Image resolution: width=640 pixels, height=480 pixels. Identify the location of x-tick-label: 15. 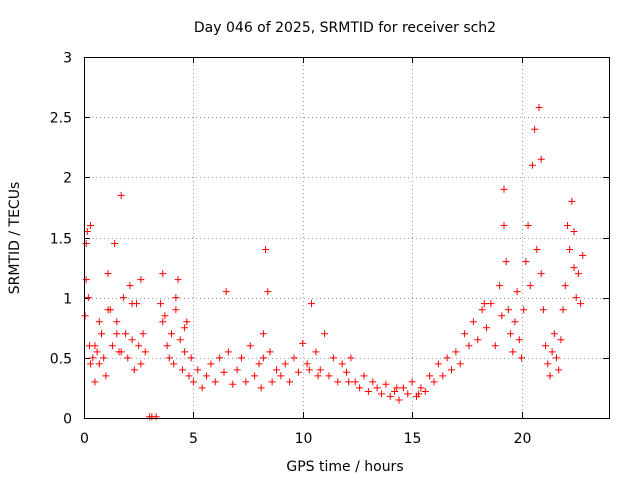
(413, 439).